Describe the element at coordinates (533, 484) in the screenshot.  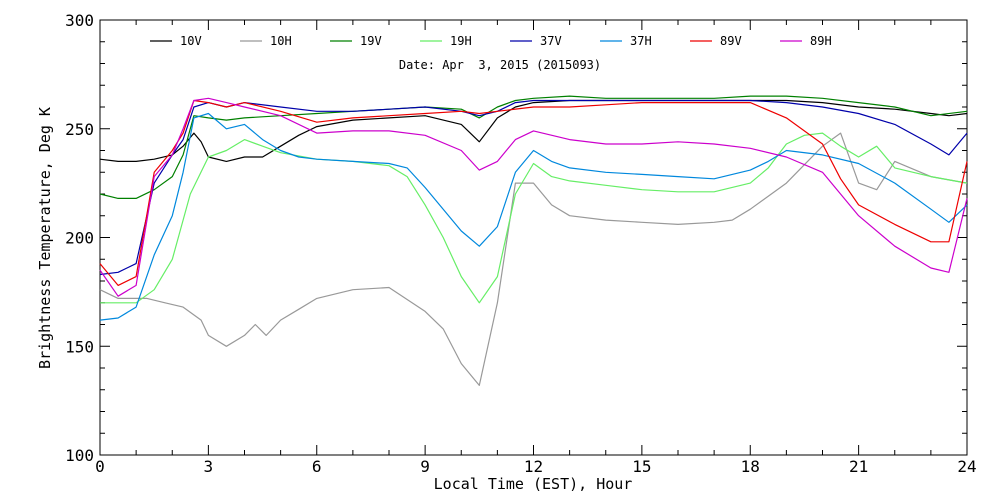
I see `x-axis-title: Local Time (EST), Hour` at that location.